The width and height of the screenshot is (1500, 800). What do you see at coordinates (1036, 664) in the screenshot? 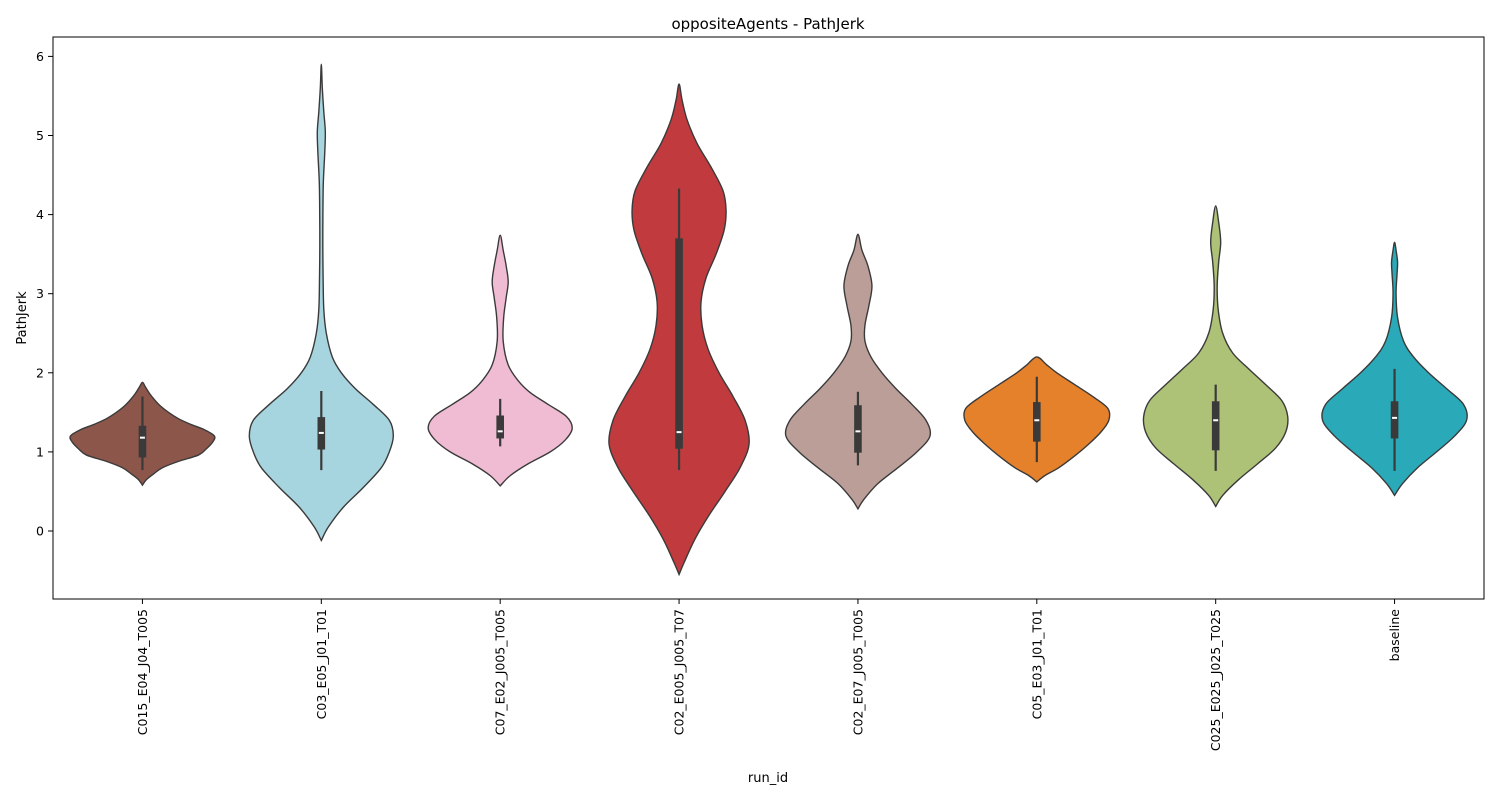
I see `x-tick-label: C05_E03_J01_T01` at bounding box center [1036, 664].